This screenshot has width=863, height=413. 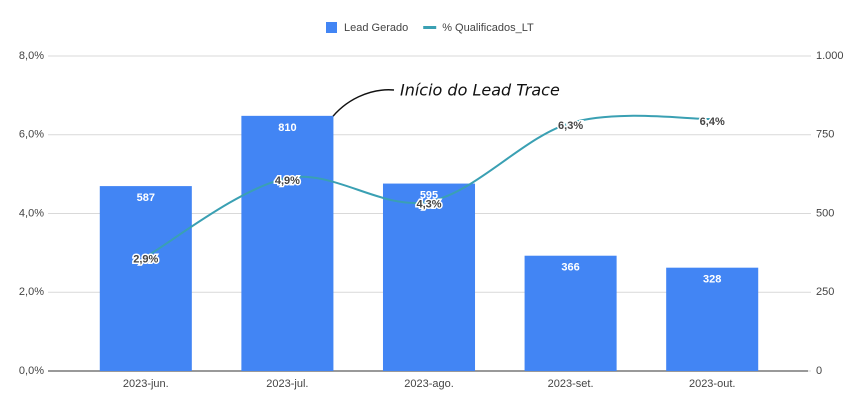 I want to click on x-tick-label: 2023-ago., so click(x=429, y=384).